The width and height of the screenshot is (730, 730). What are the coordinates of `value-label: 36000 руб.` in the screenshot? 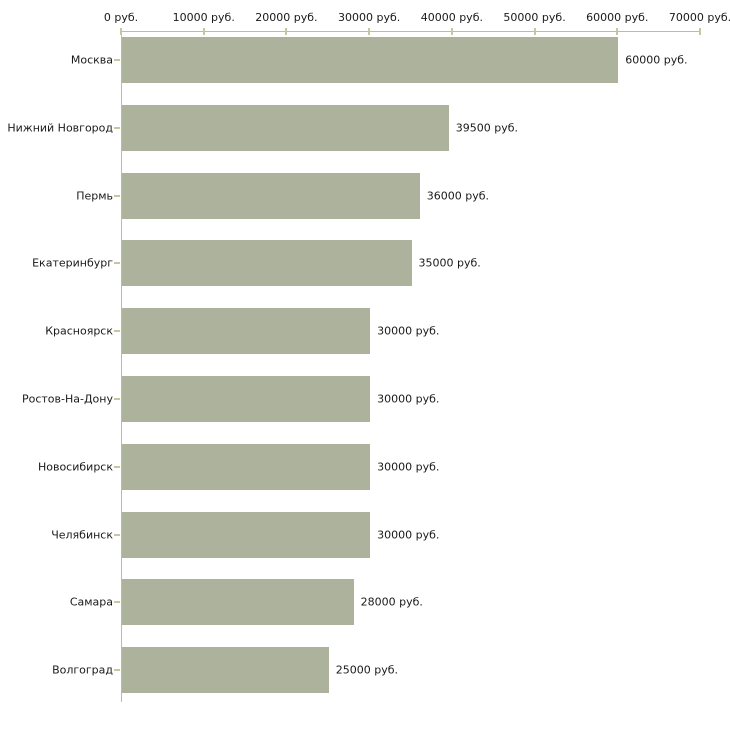 It's located at (458, 196).